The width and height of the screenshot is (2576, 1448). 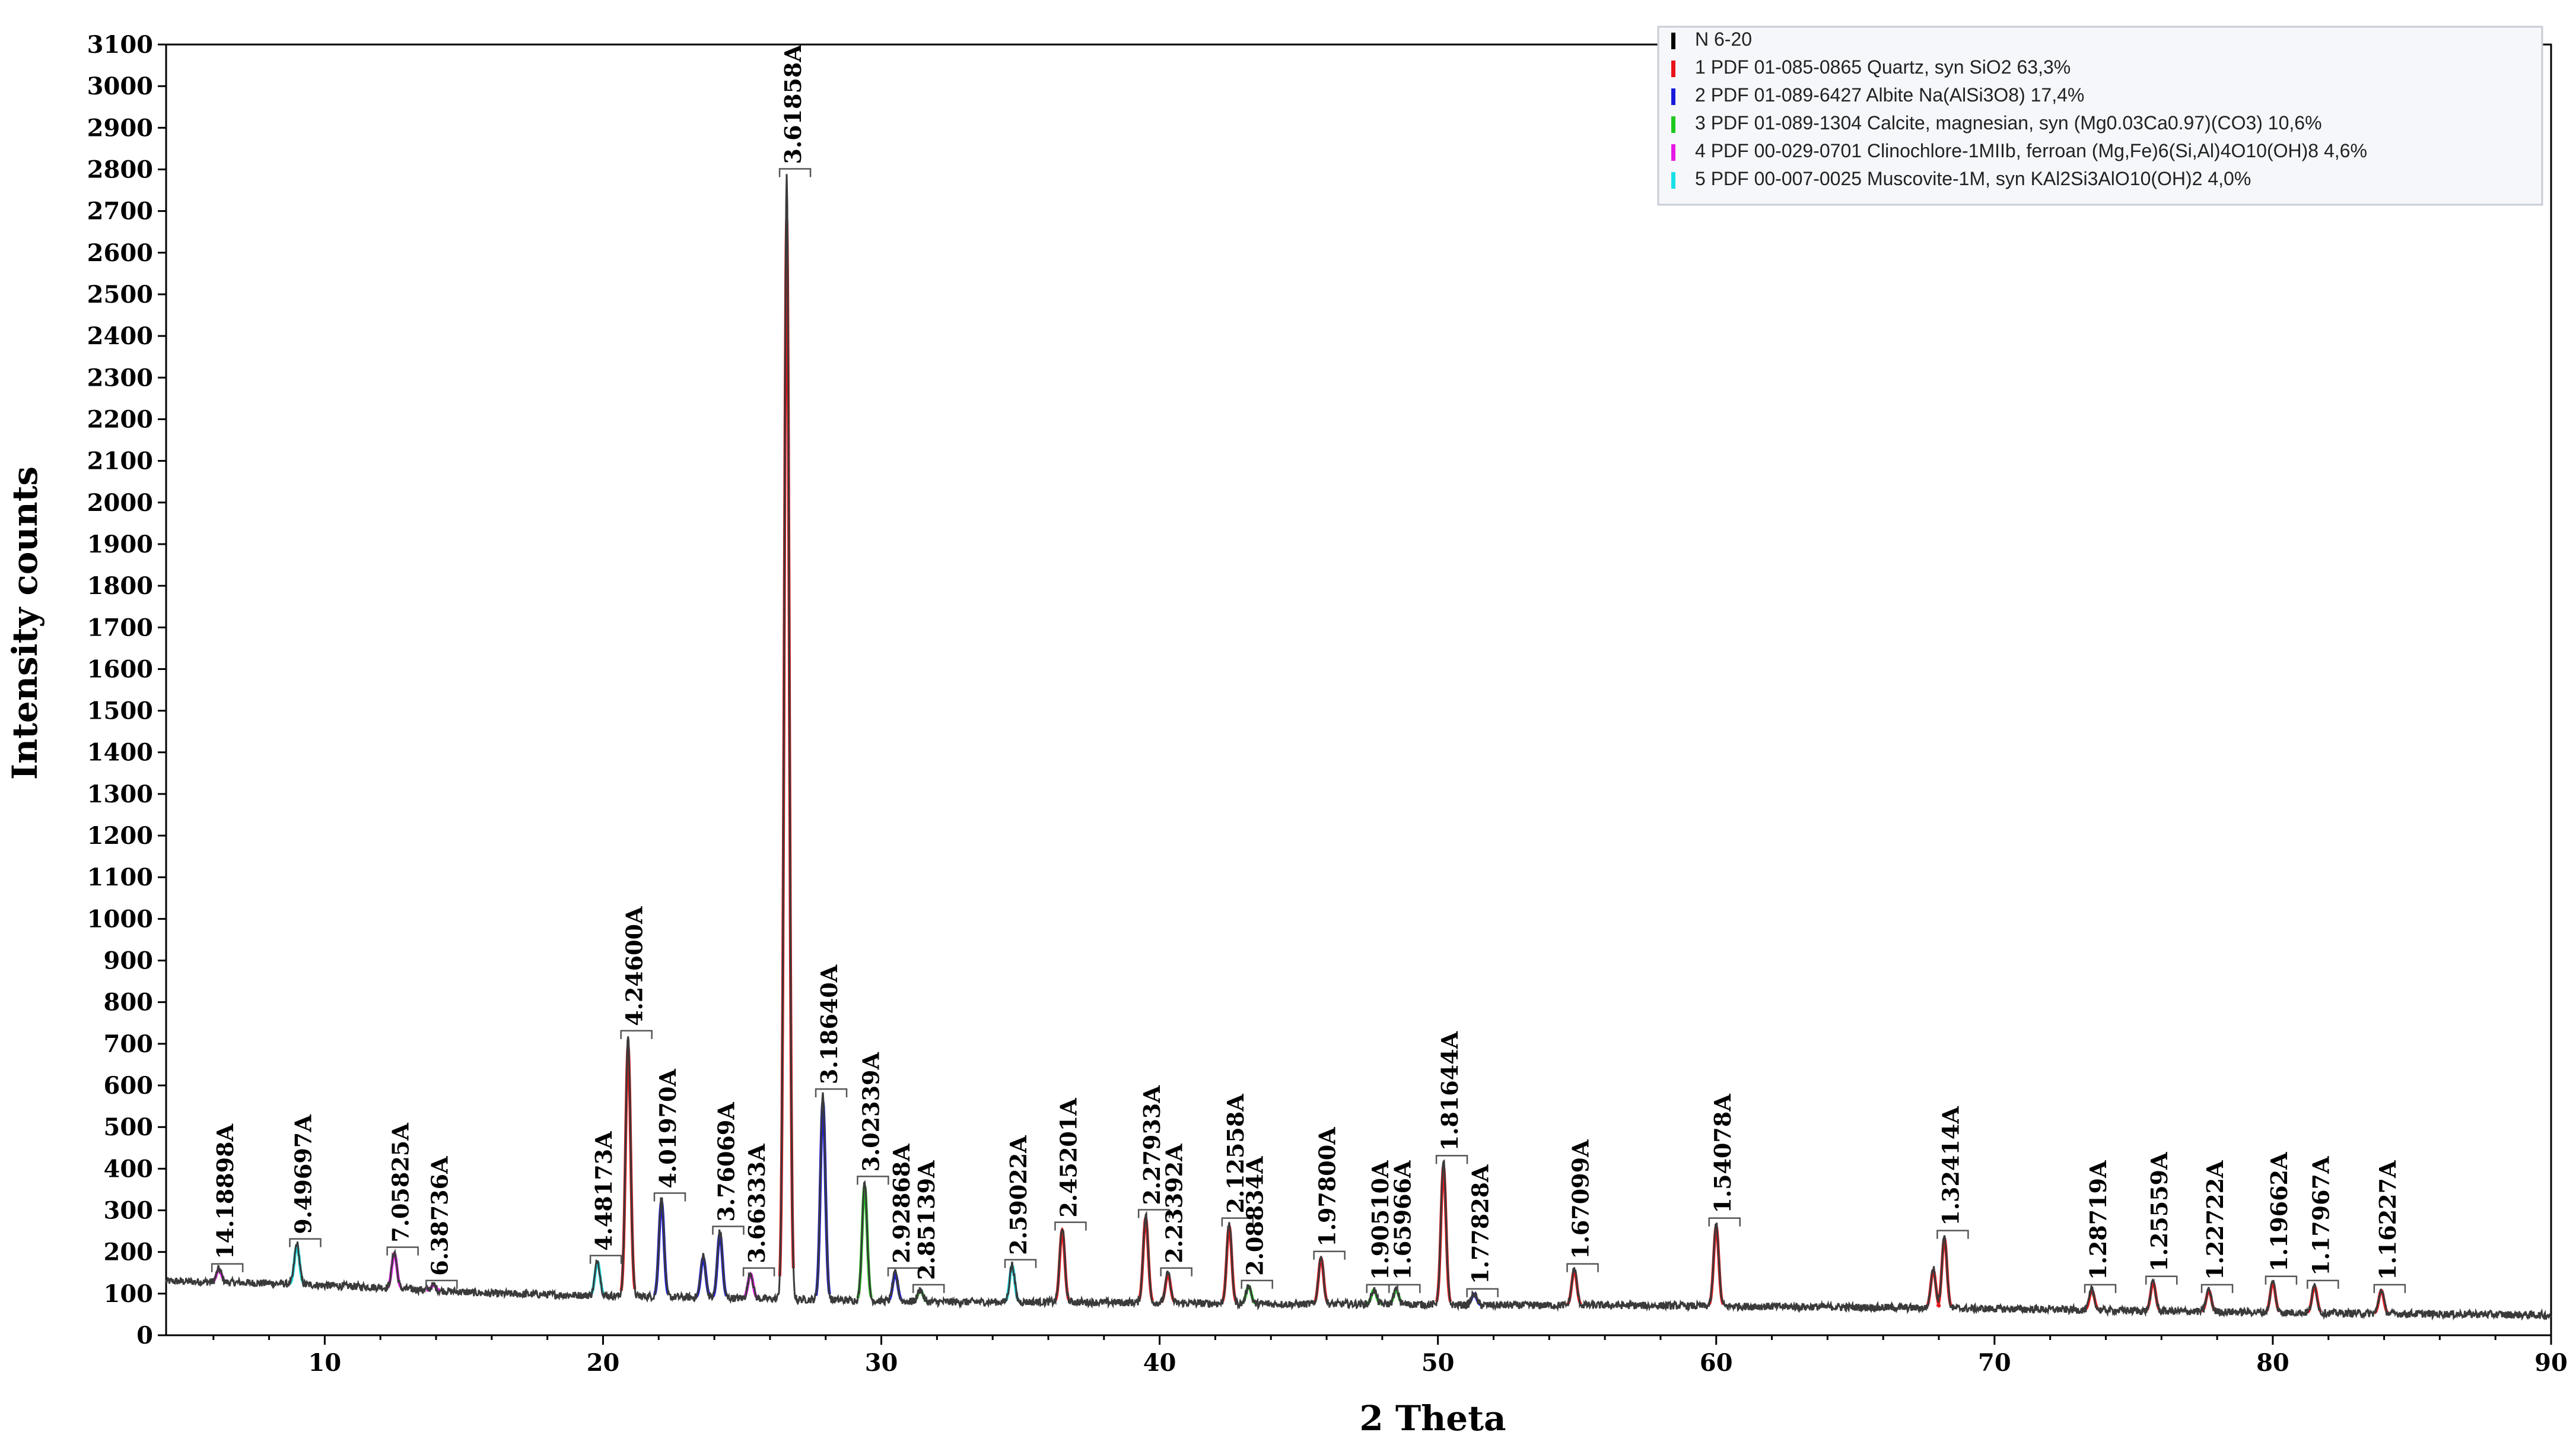 What do you see at coordinates (870, 1112) in the screenshot?
I see `peak-label: 3.02339A` at bounding box center [870, 1112].